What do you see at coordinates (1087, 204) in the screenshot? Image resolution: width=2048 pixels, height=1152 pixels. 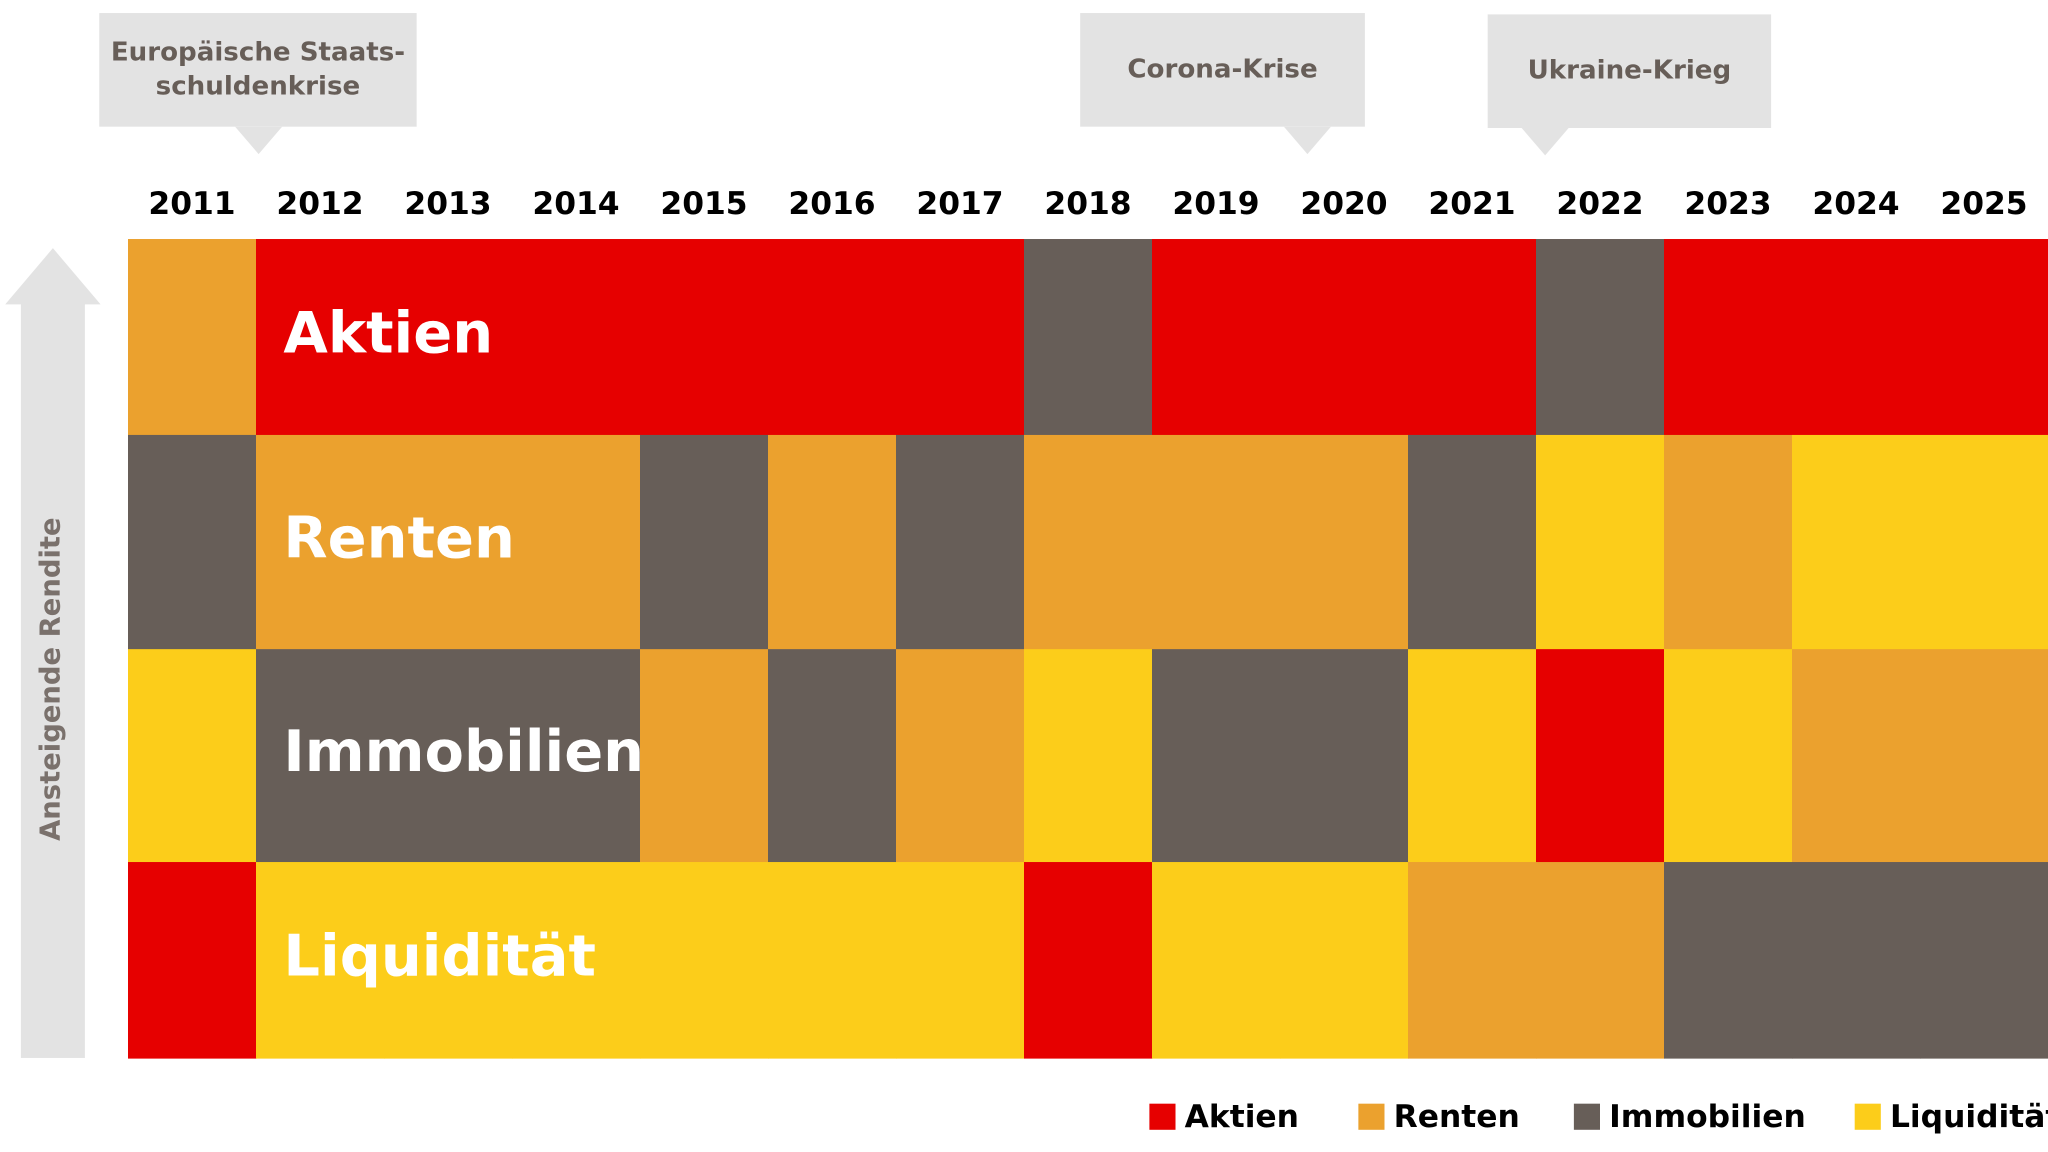 I see `year-label: 2018` at bounding box center [1087, 204].